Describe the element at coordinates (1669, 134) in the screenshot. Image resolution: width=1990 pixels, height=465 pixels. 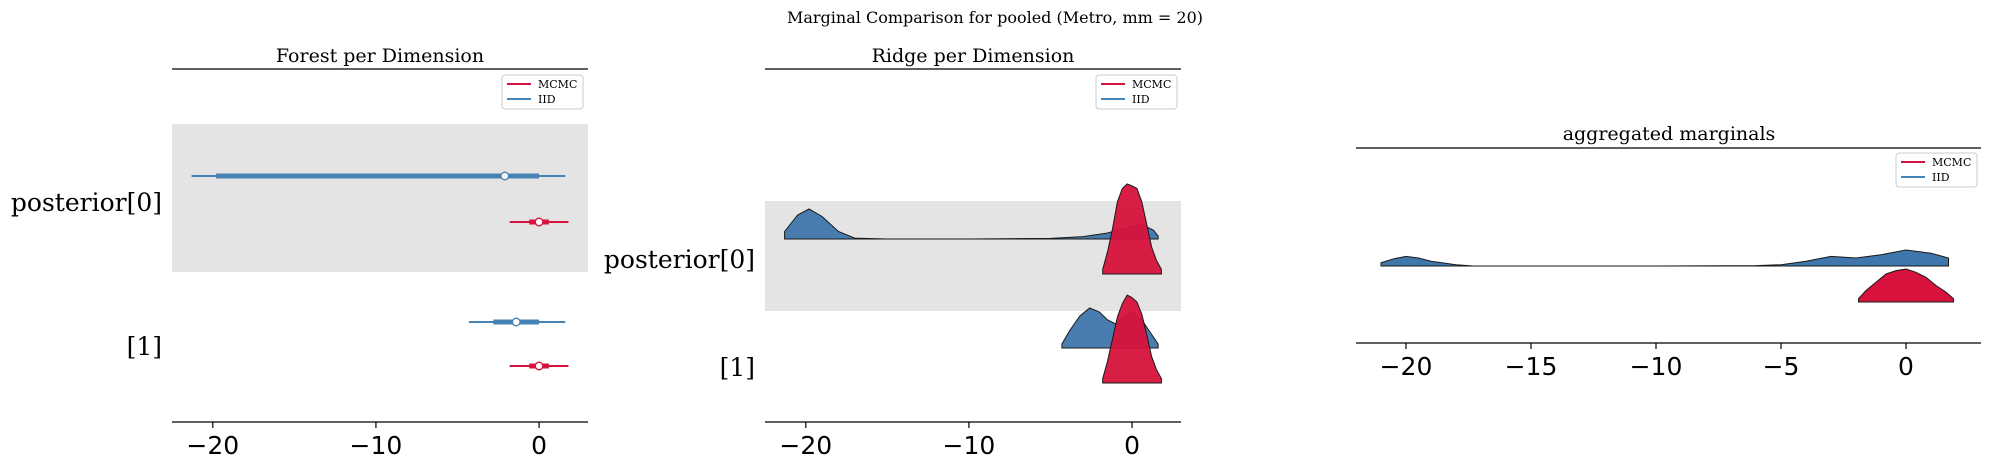
I see `panel-title: aggregated marginals` at that location.